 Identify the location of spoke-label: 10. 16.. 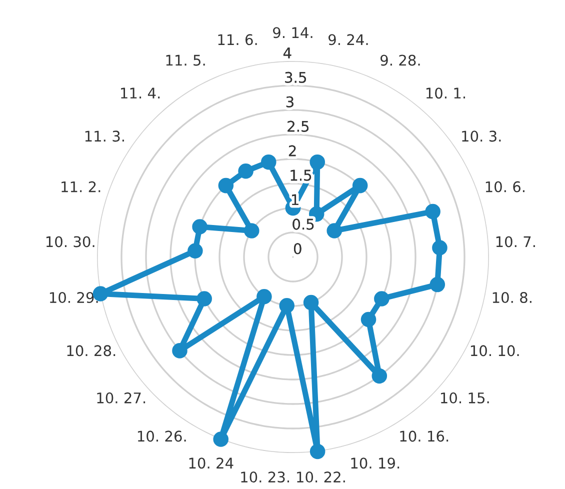
(424, 436).